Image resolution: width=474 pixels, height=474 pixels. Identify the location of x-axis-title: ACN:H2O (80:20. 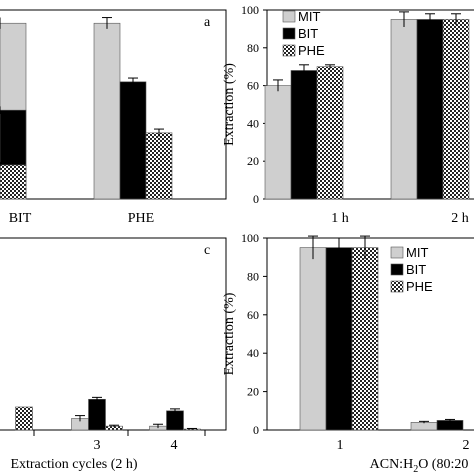
(419, 465).